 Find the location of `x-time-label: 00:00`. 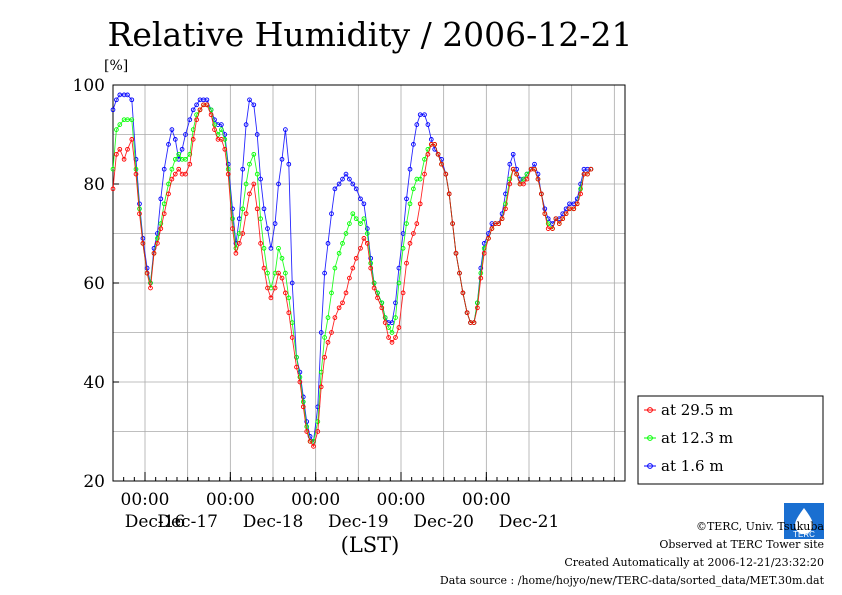

x-time-label: 00:00 is located at coordinates (145, 500).